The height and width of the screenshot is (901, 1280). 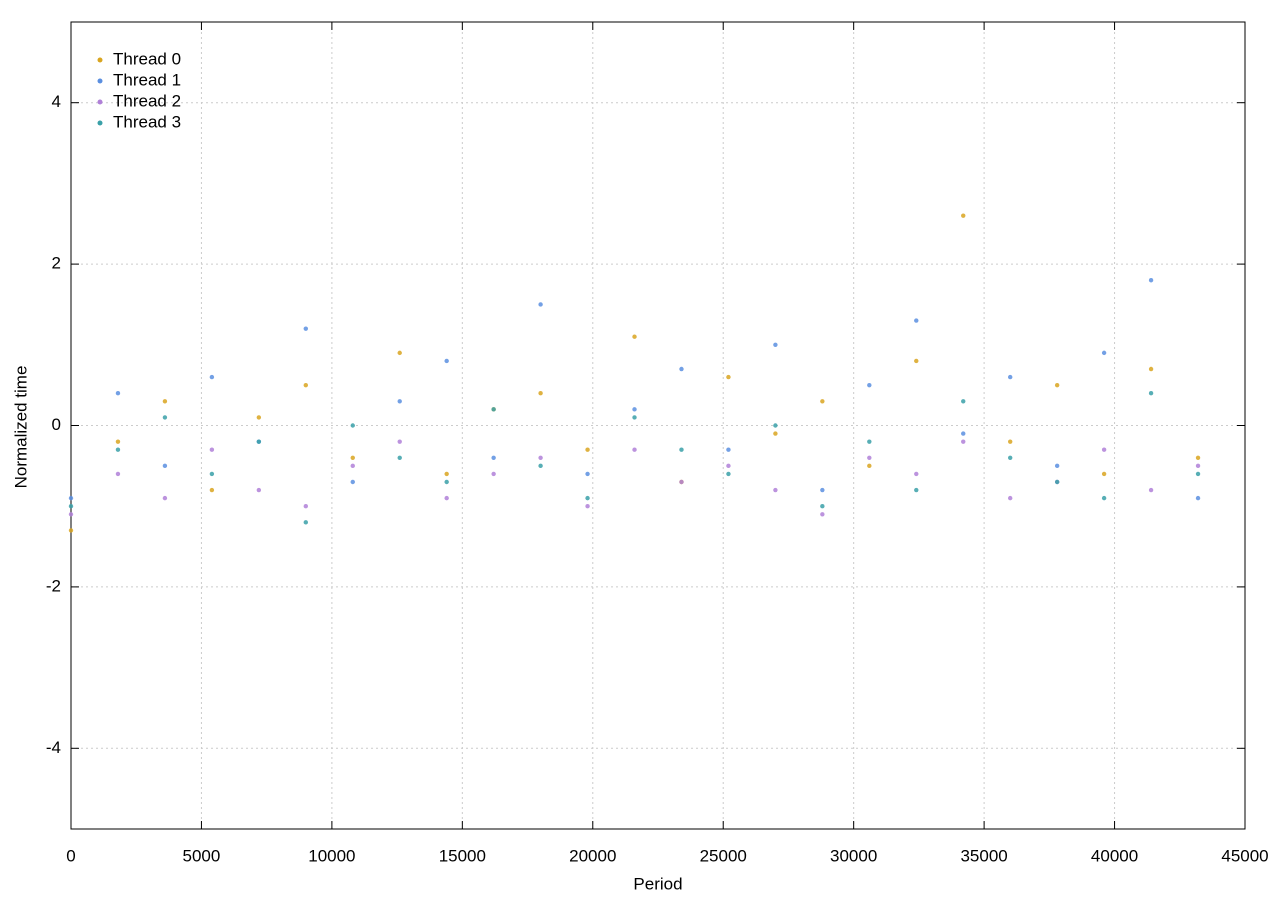 I want to click on legend-label: Thread 2, so click(x=147, y=100).